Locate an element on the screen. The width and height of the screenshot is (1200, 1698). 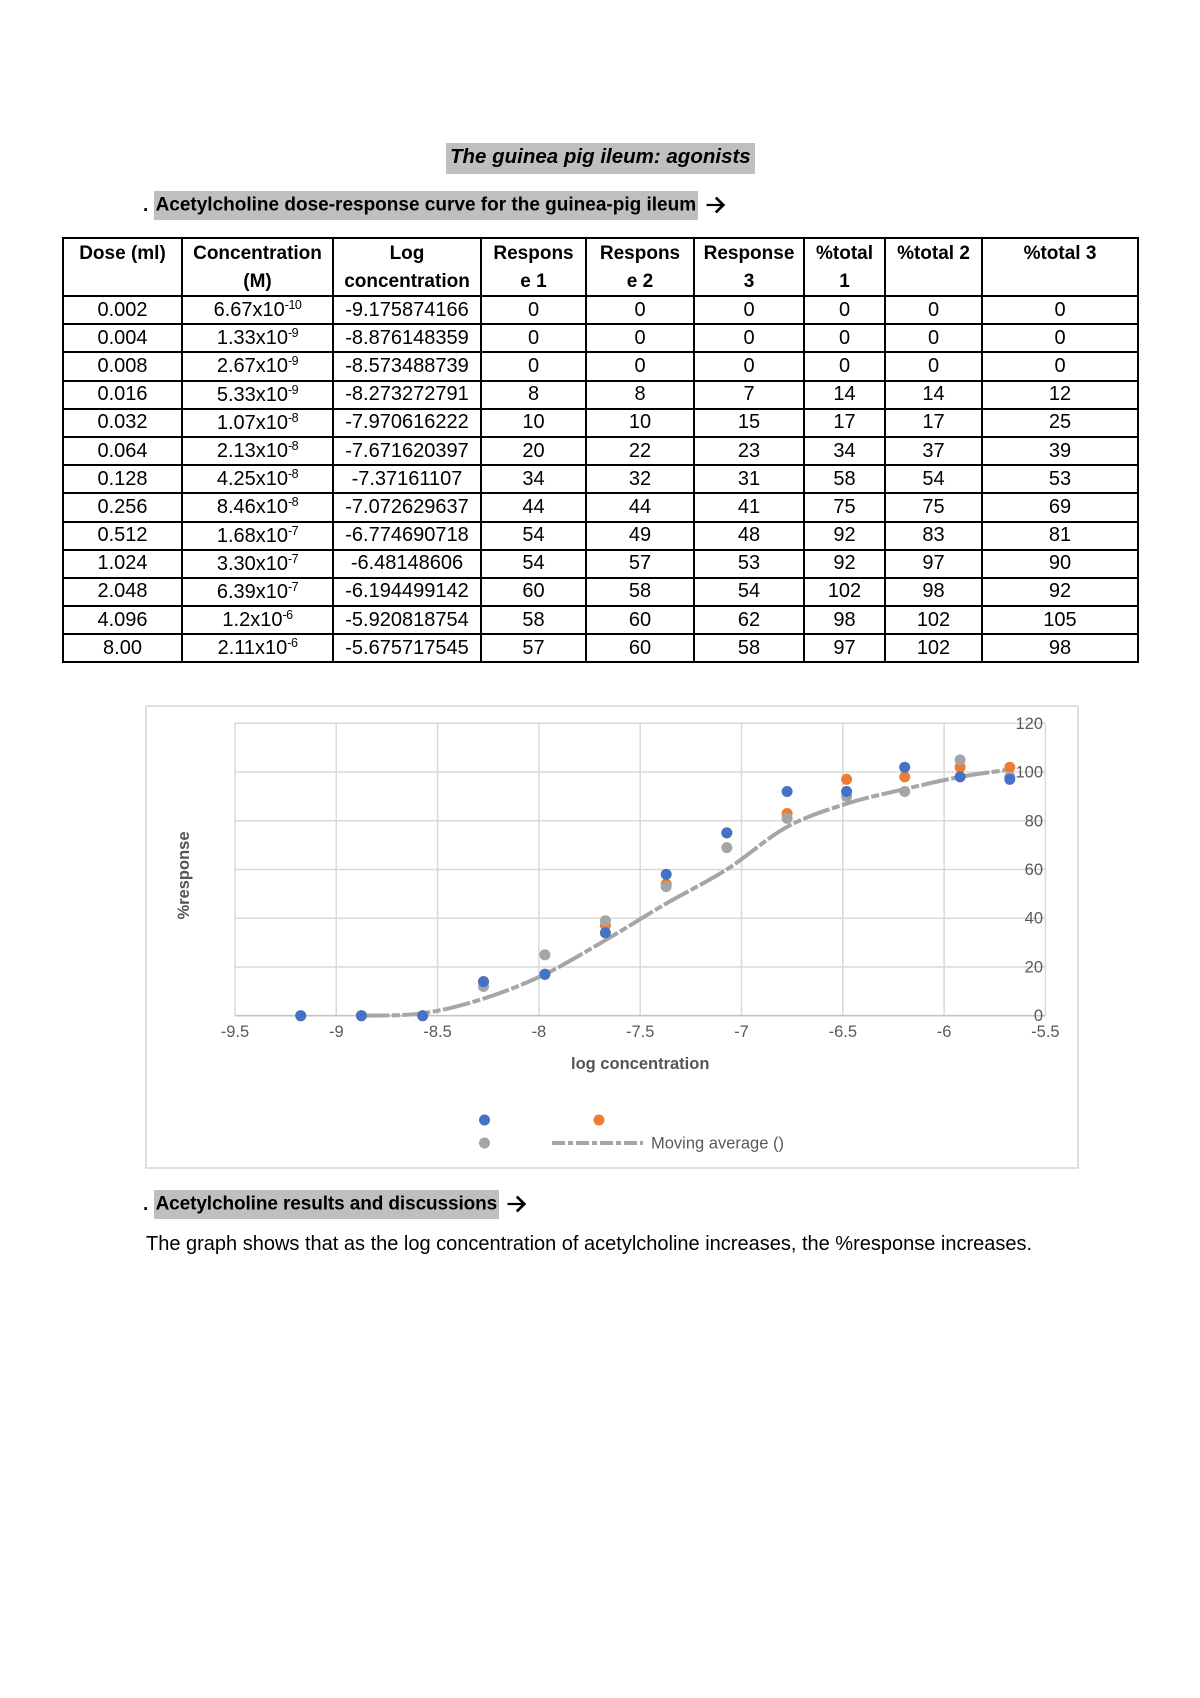
svg-text: 120 is located at coordinates (1029, 724).